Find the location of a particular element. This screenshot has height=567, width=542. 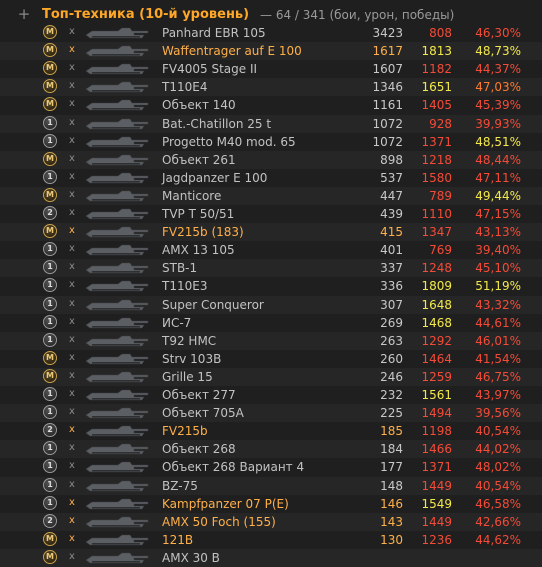

vehicle-name: Super Conqueror is located at coordinates (213, 304).